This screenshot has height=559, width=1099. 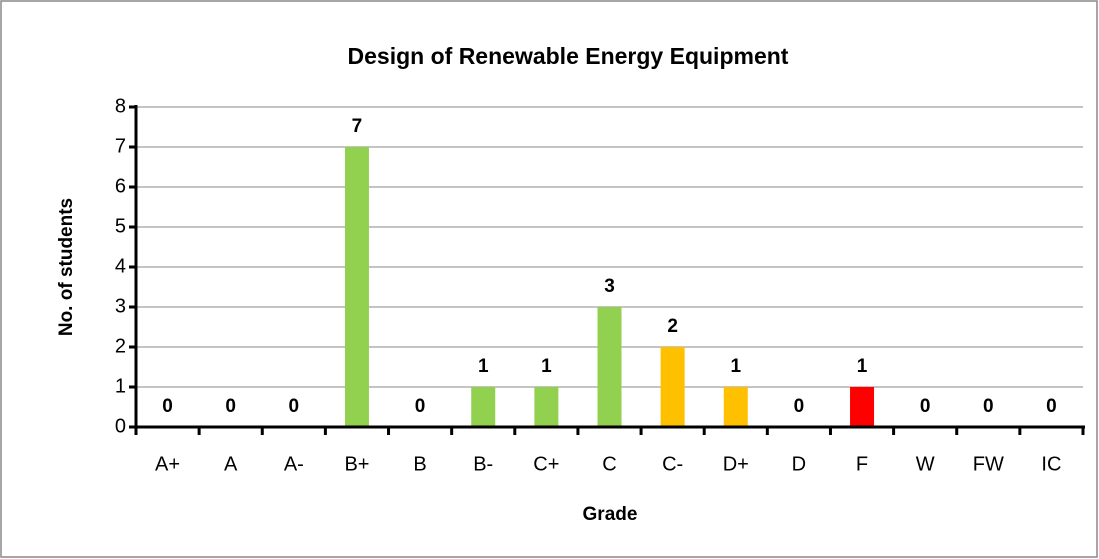 What do you see at coordinates (120, 186) in the screenshot?
I see `y-tick-label: 6` at bounding box center [120, 186].